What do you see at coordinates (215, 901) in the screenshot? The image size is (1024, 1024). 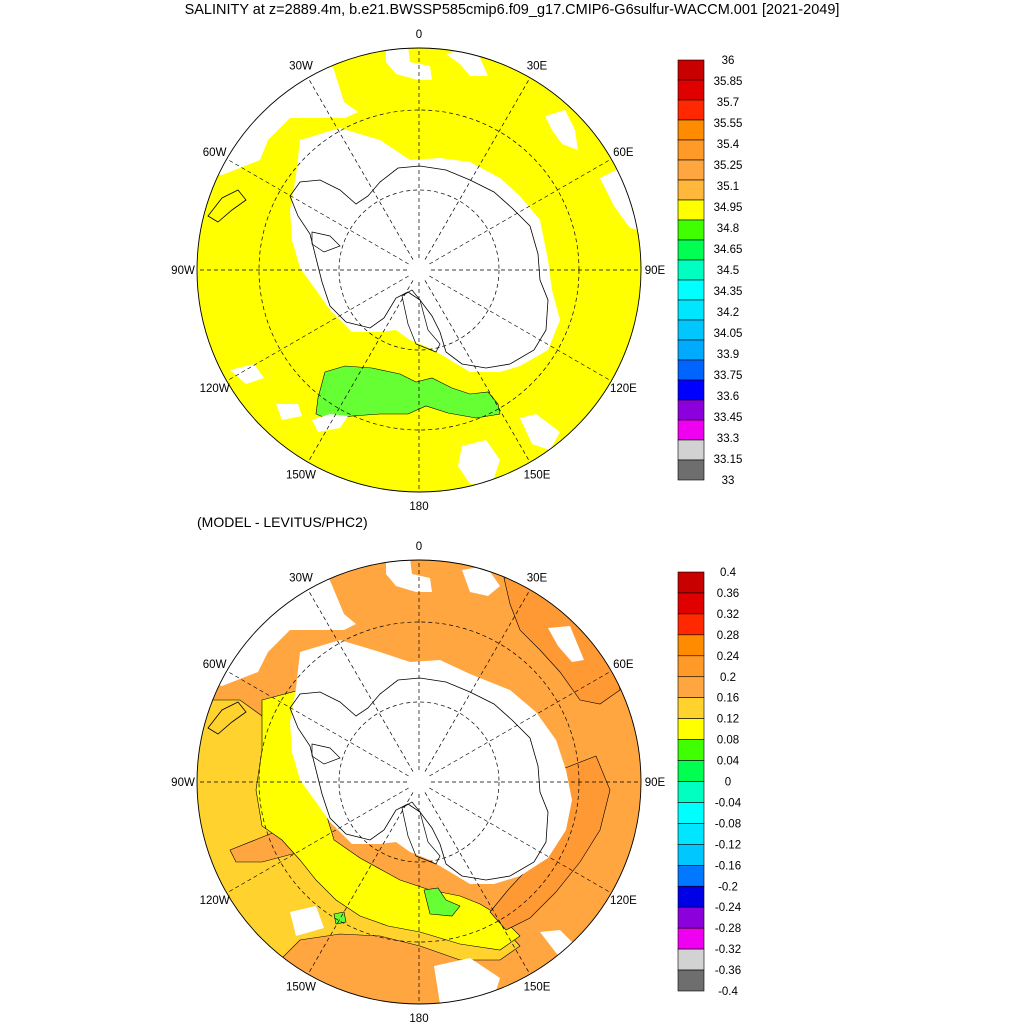 I see `longitude-label: 120W` at bounding box center [215, 901].